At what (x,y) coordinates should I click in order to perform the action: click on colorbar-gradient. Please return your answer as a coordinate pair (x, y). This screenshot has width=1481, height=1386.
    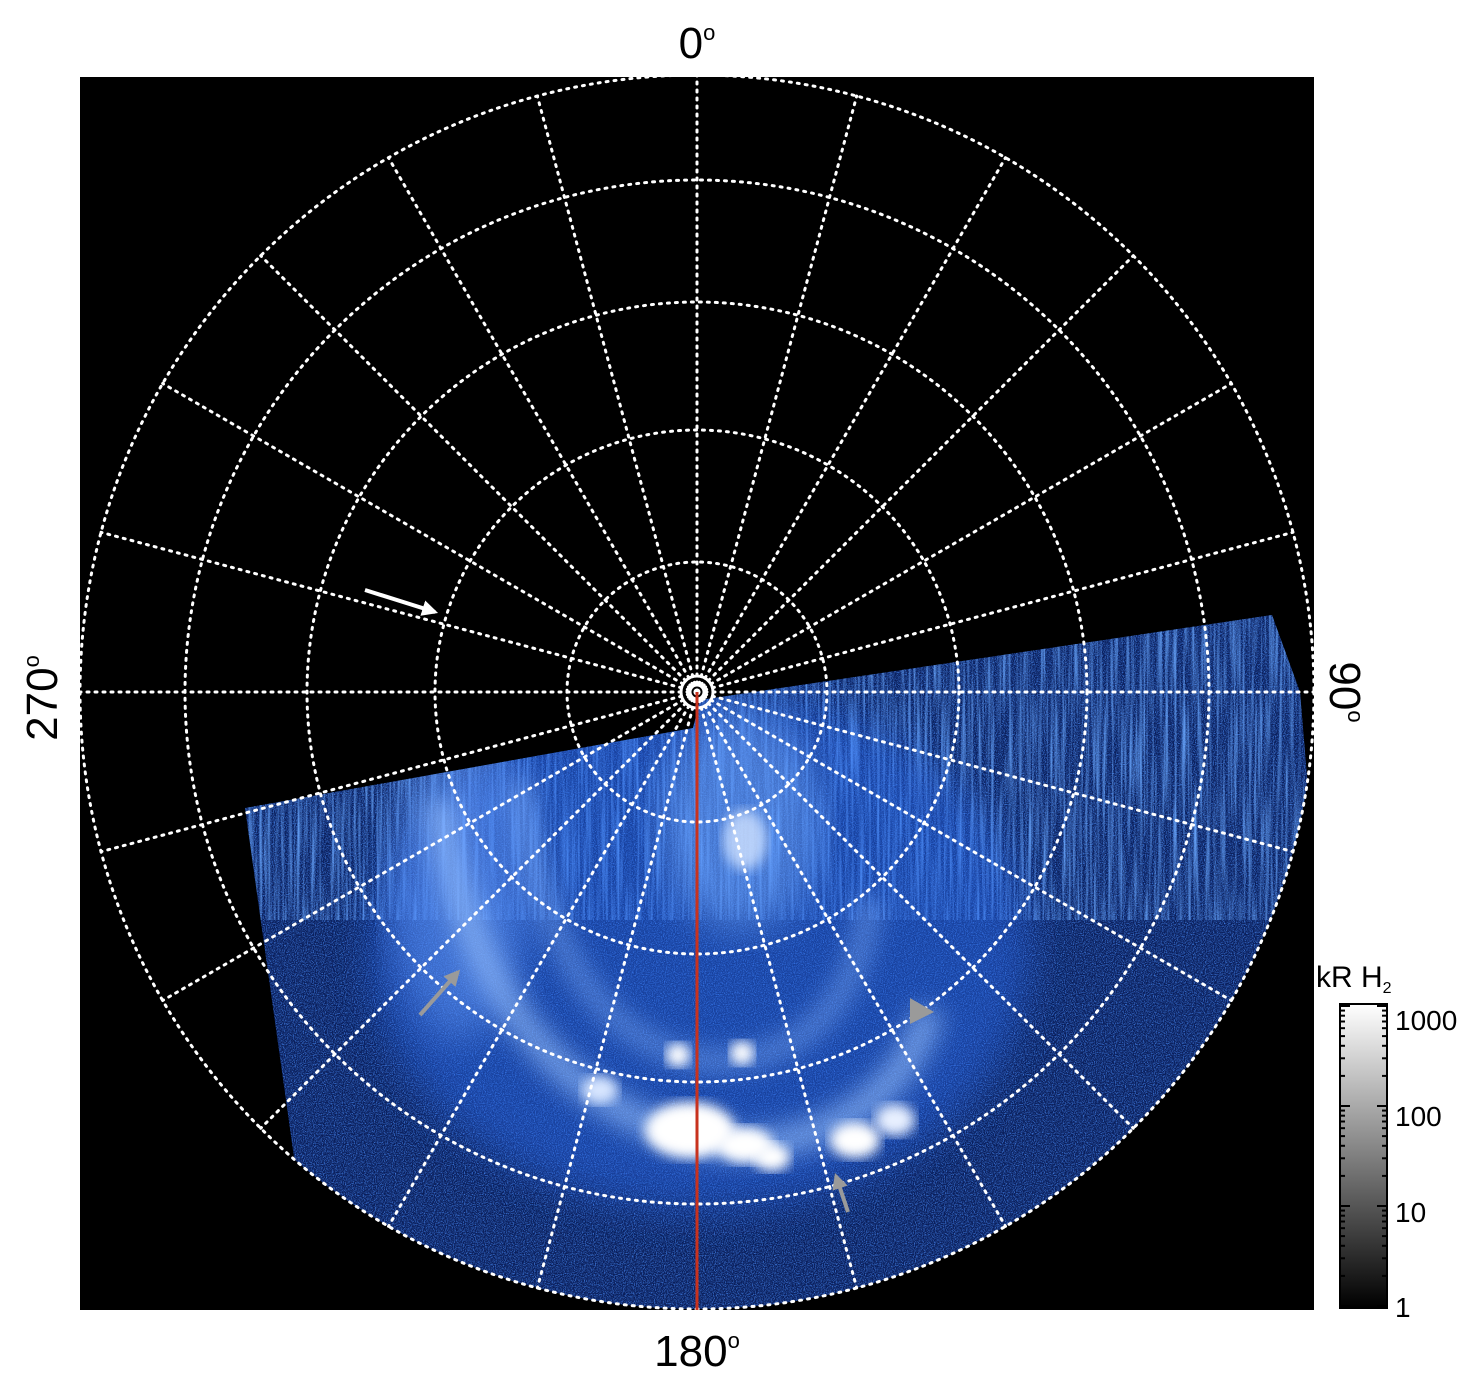
    Looking at the image, I should click on (1363, 1156).